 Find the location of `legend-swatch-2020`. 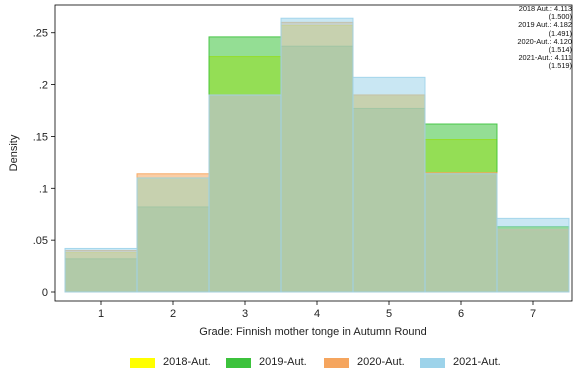

legend-swatch-2020 is located at coordinates (336, 363).